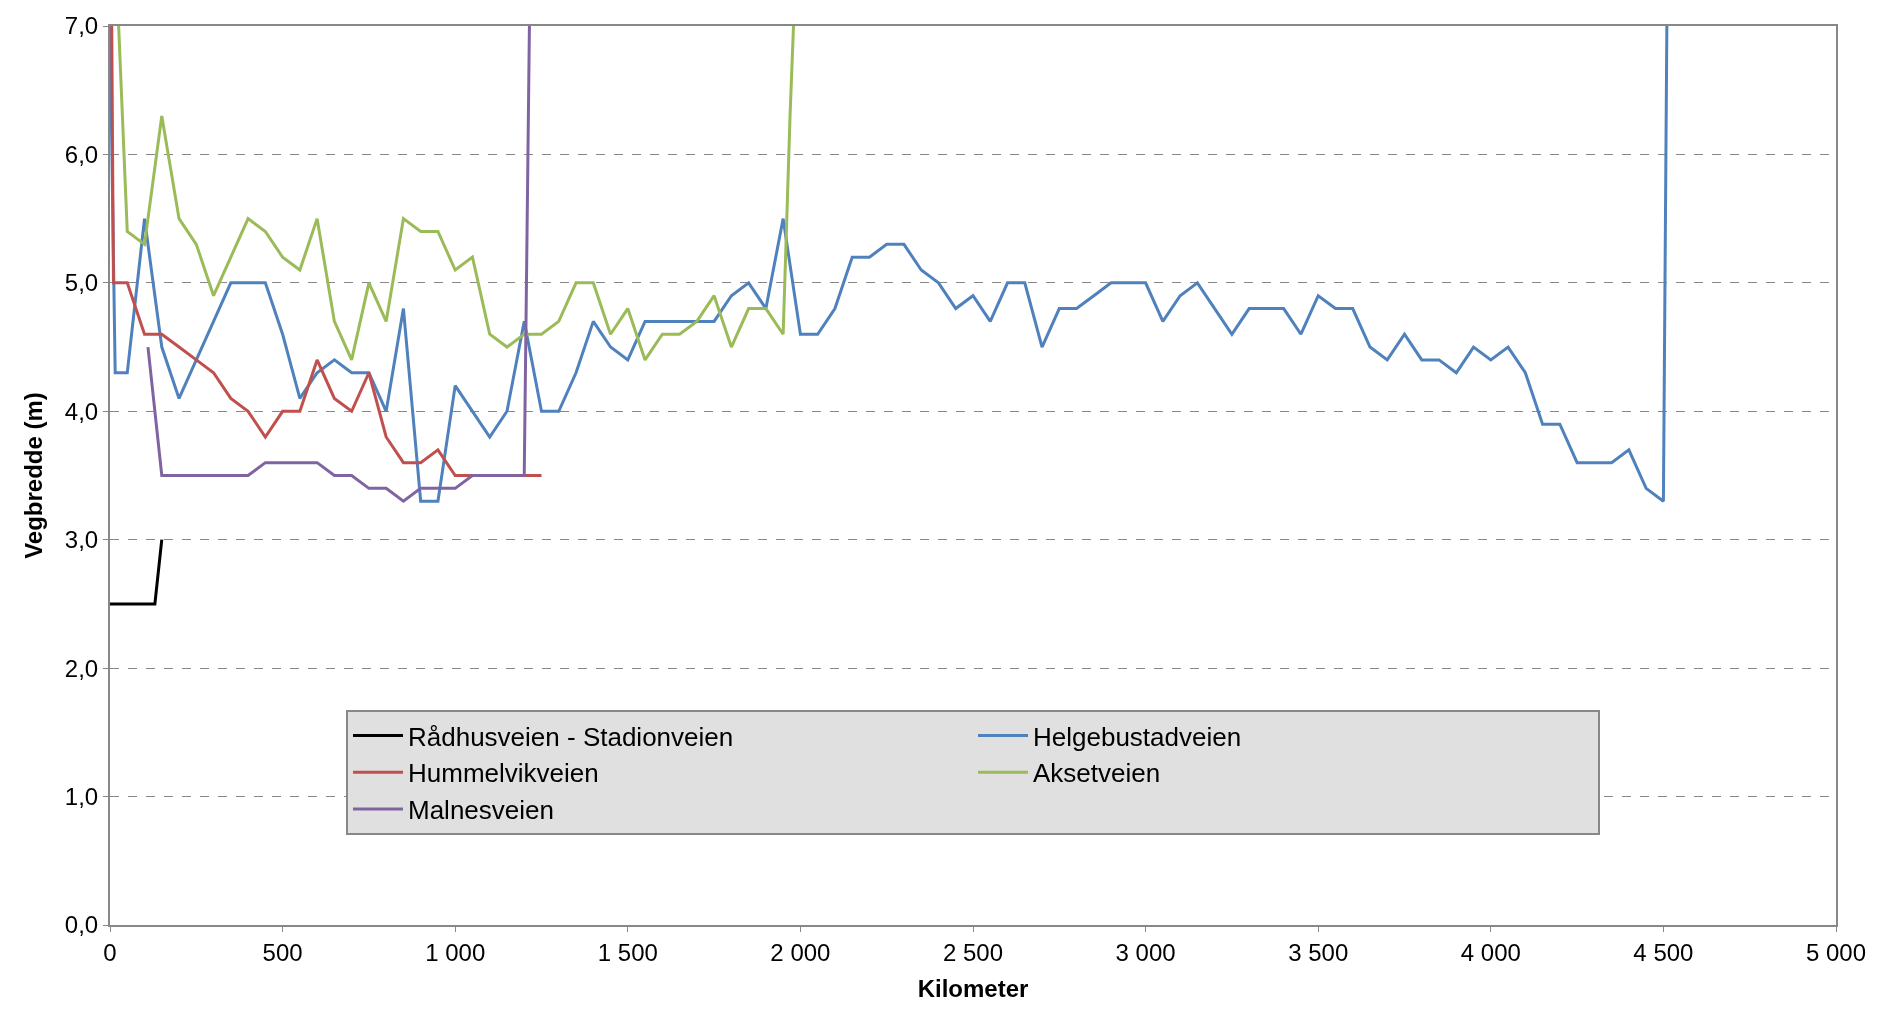 This screenshot has width=1896, height=1025. Describe the element at coordinates (1490, 952) in the screenshot. I see `x-tick-label: 4 000` at that location.